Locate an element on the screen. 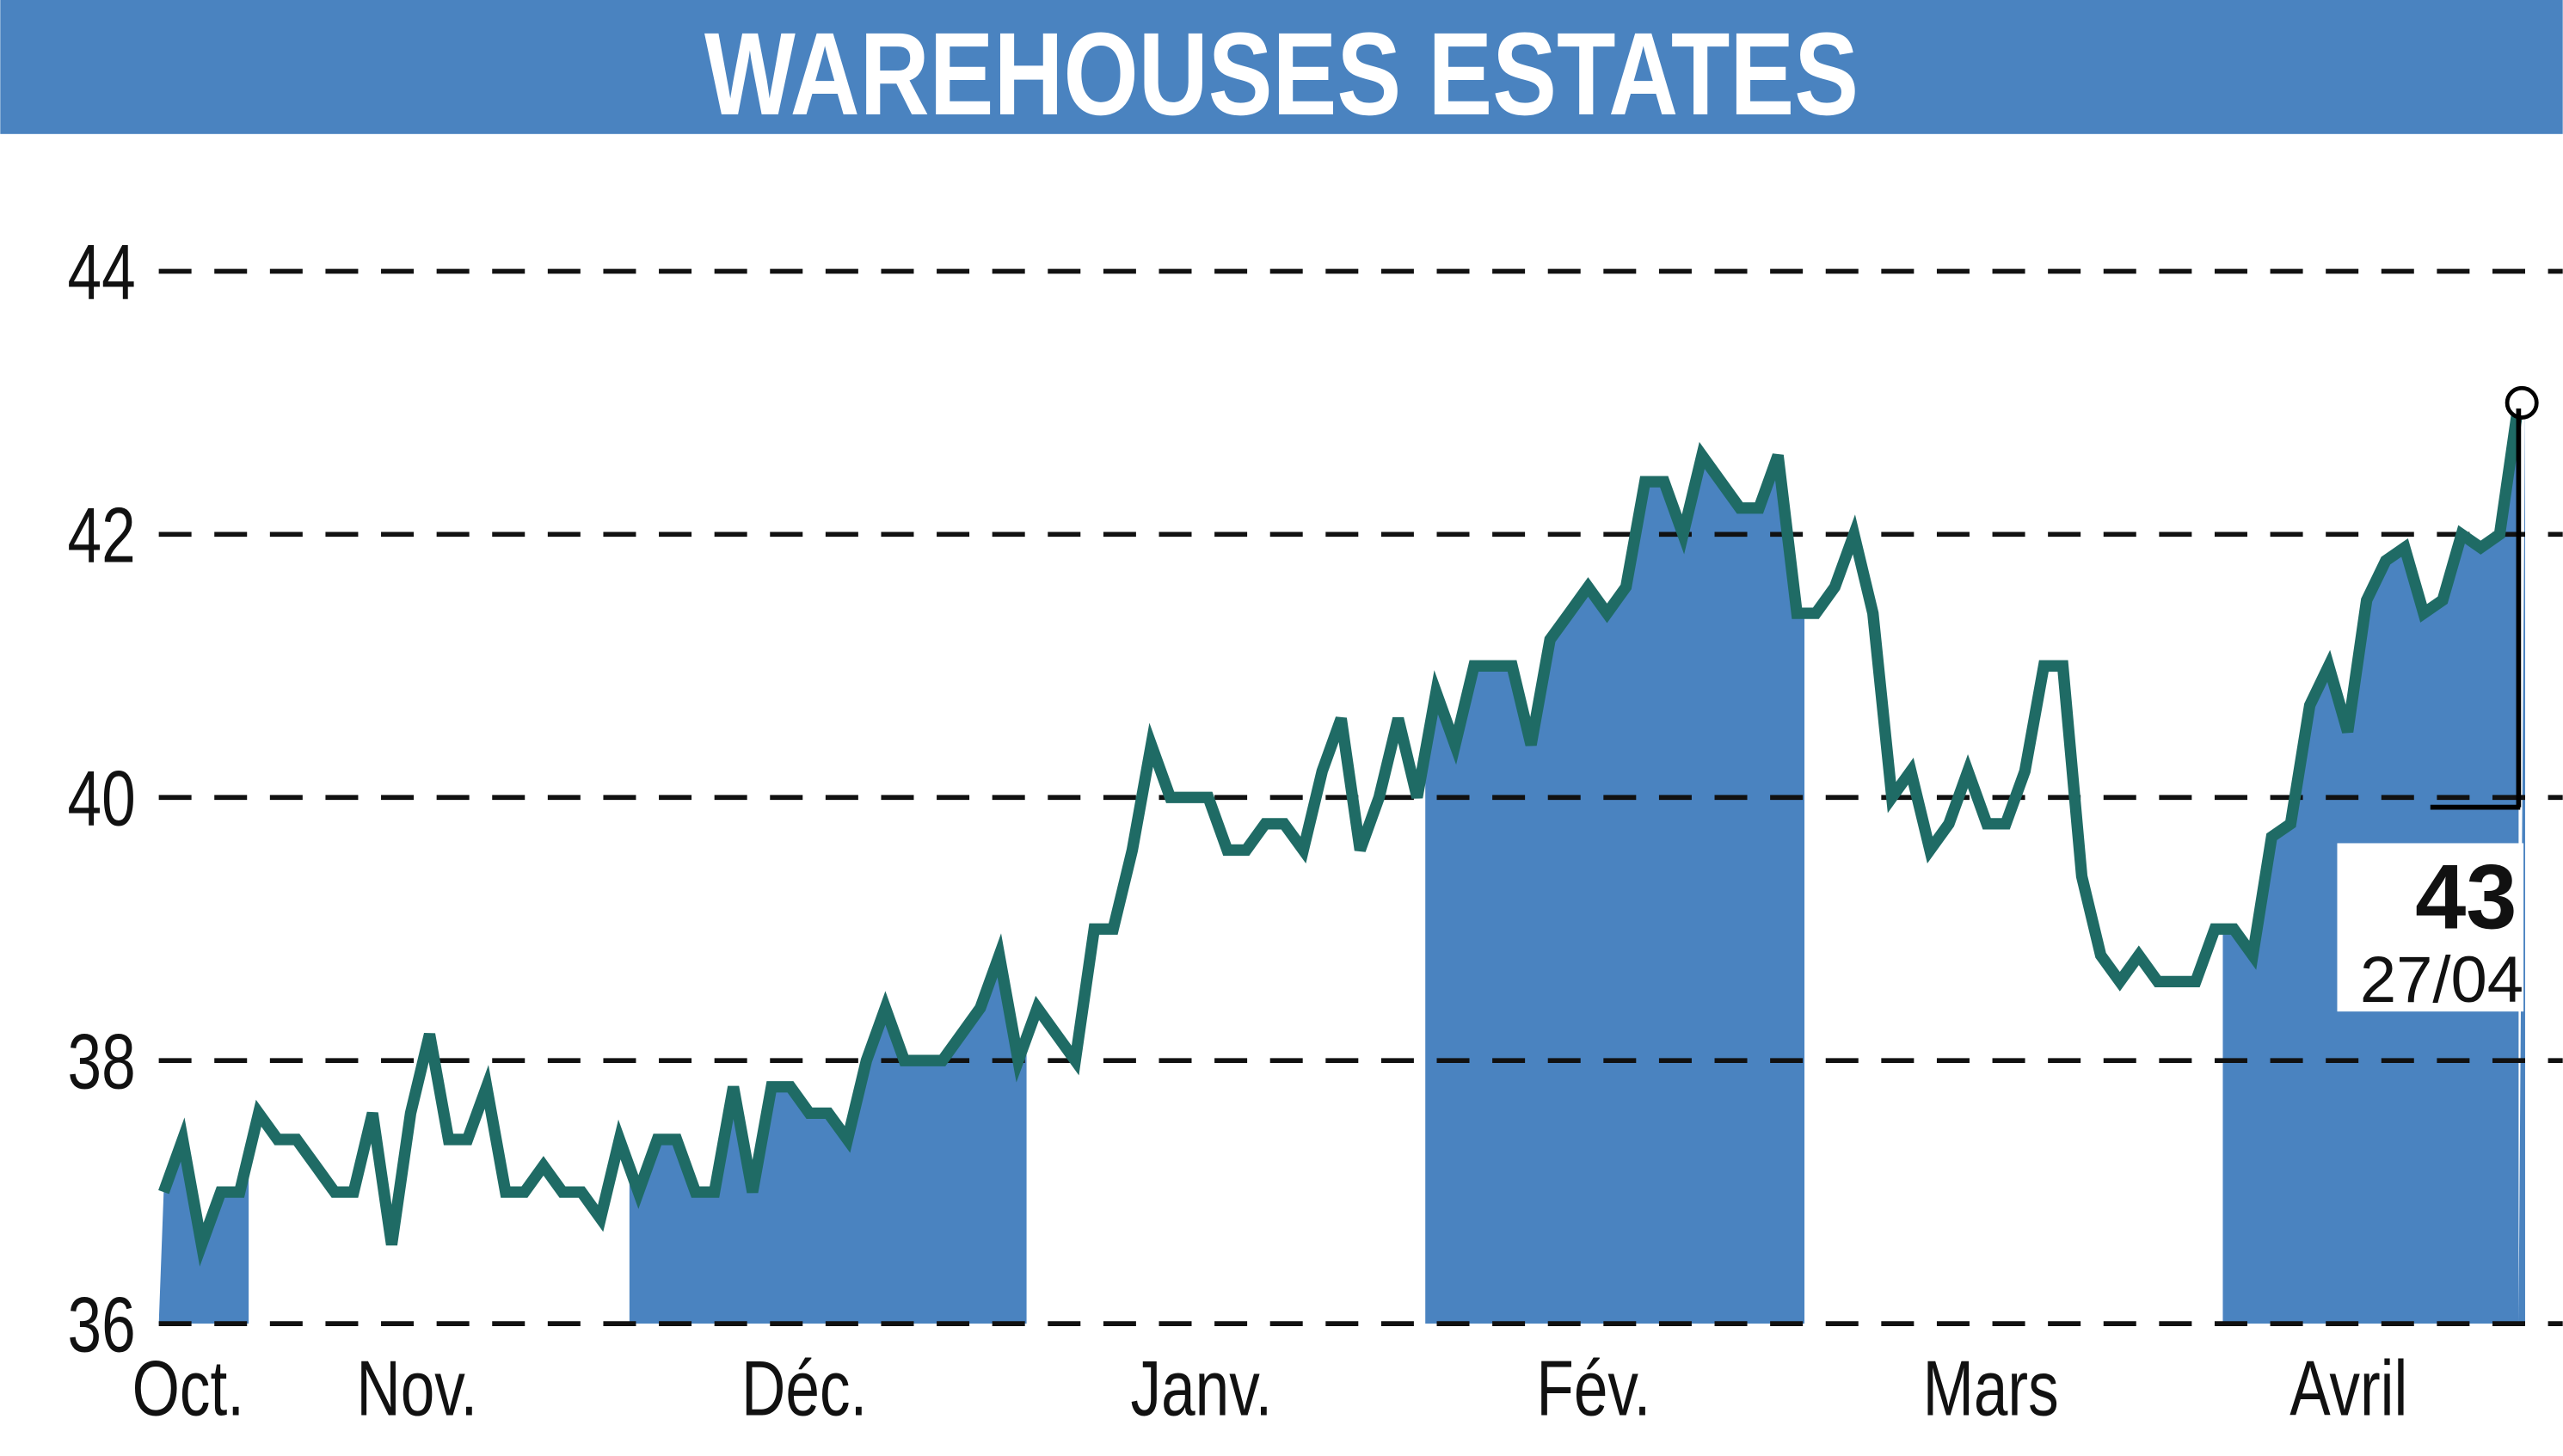 This screenshot has width=2563, height=1456. y-tick-label: 42 is located at coordinates (102, 536).